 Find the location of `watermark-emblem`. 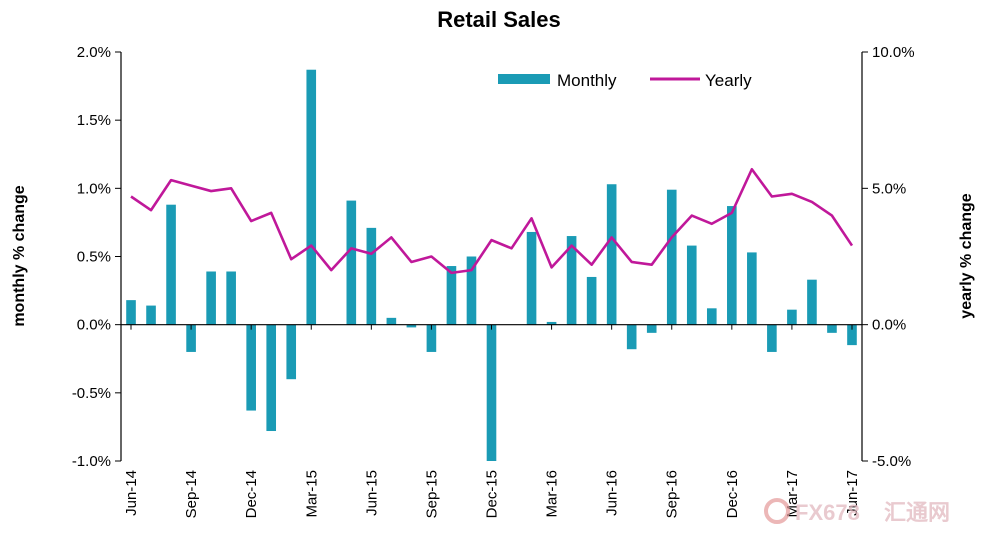

watermark-emblem is located at coordinates (777, 511).